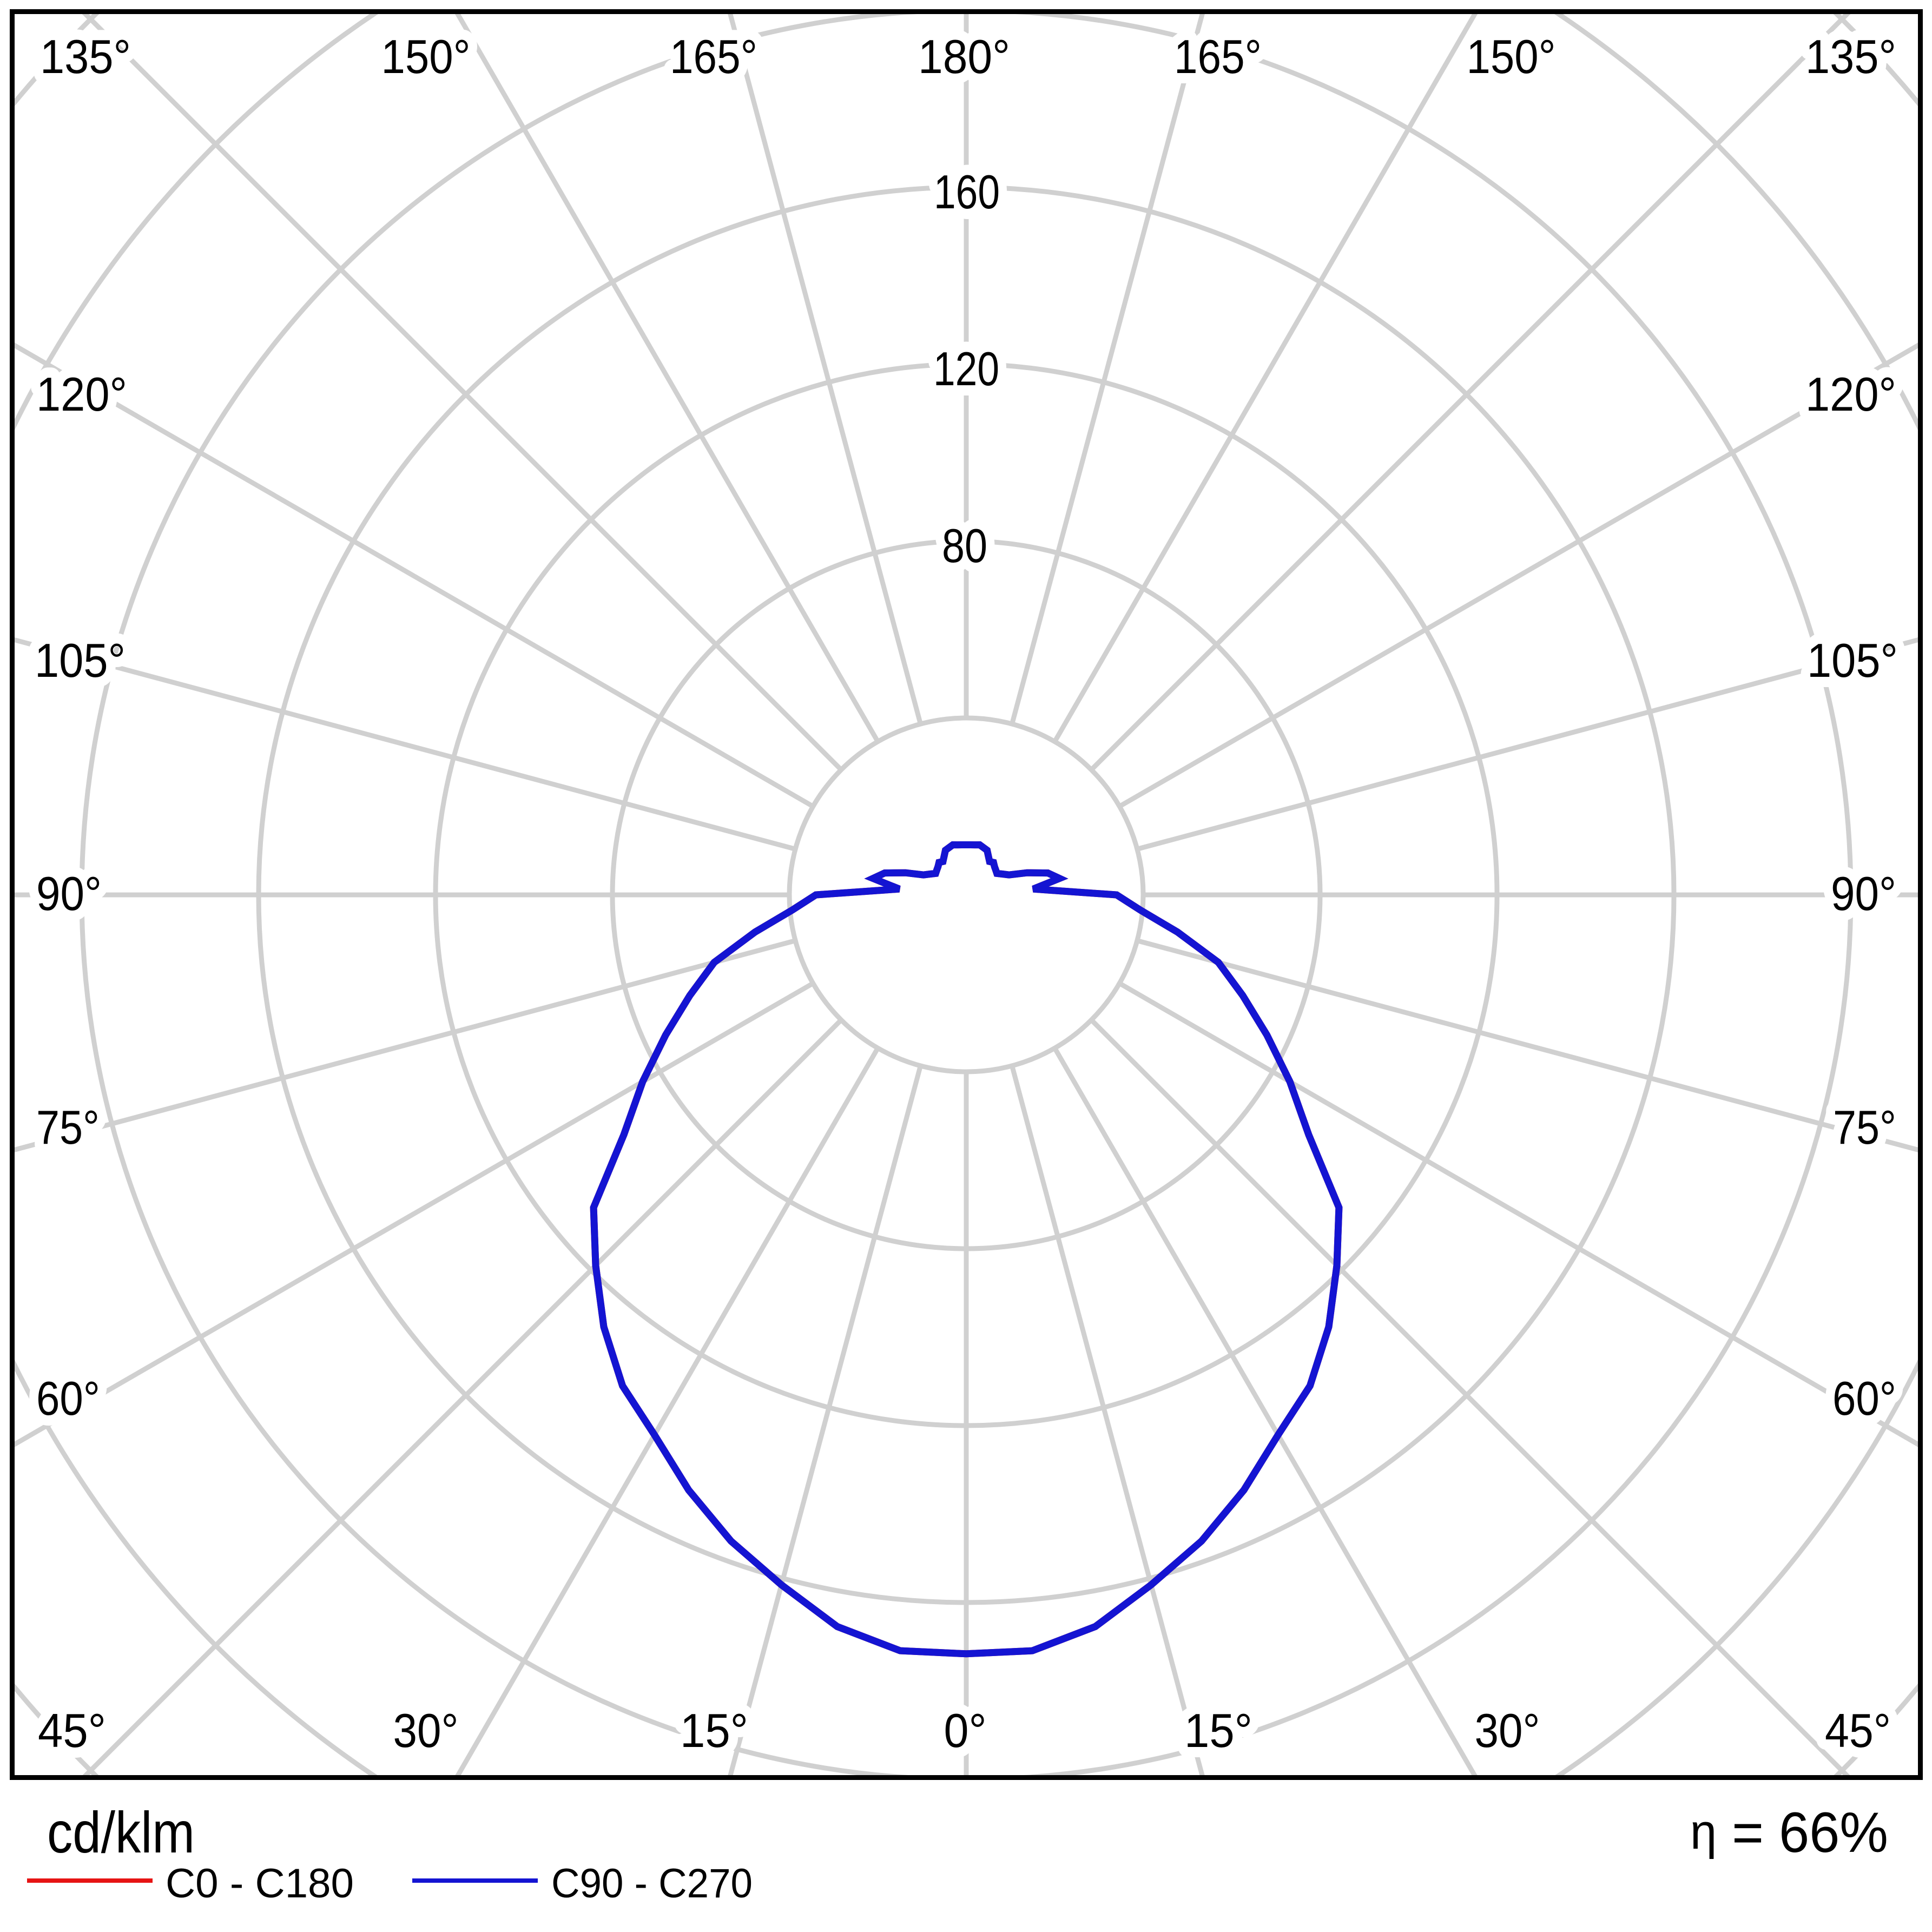 The image size is (1932, 1932). What do you see at coordinates (967, 192) in the screenshot?
I see `svg-text: 160` at bounding box center [967, 192].